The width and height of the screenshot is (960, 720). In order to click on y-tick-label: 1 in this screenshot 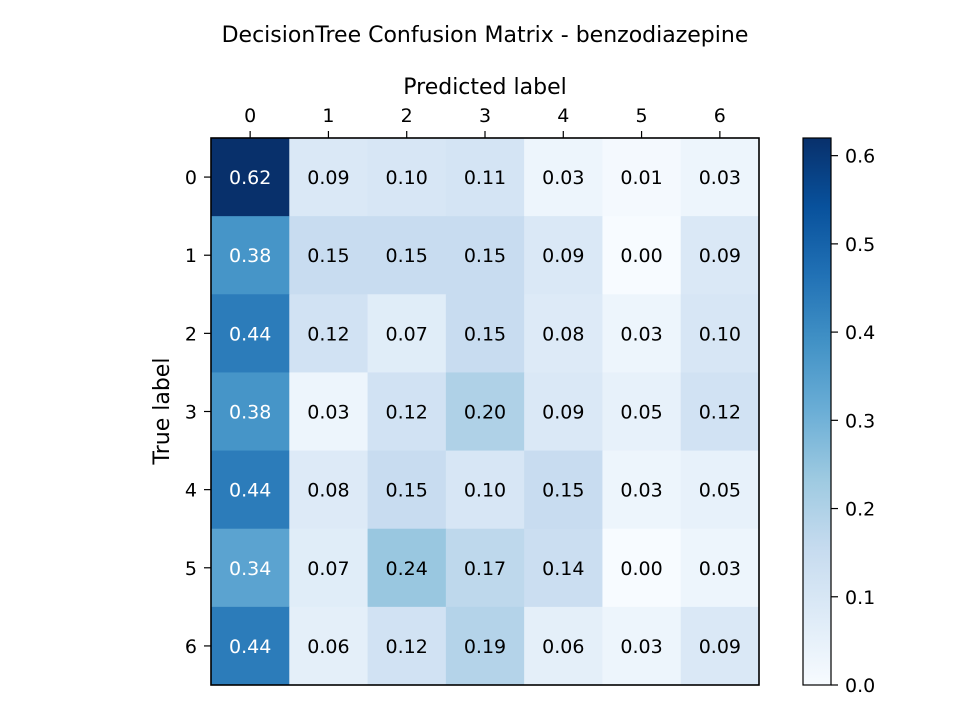, I will do `click(191, 256)`.